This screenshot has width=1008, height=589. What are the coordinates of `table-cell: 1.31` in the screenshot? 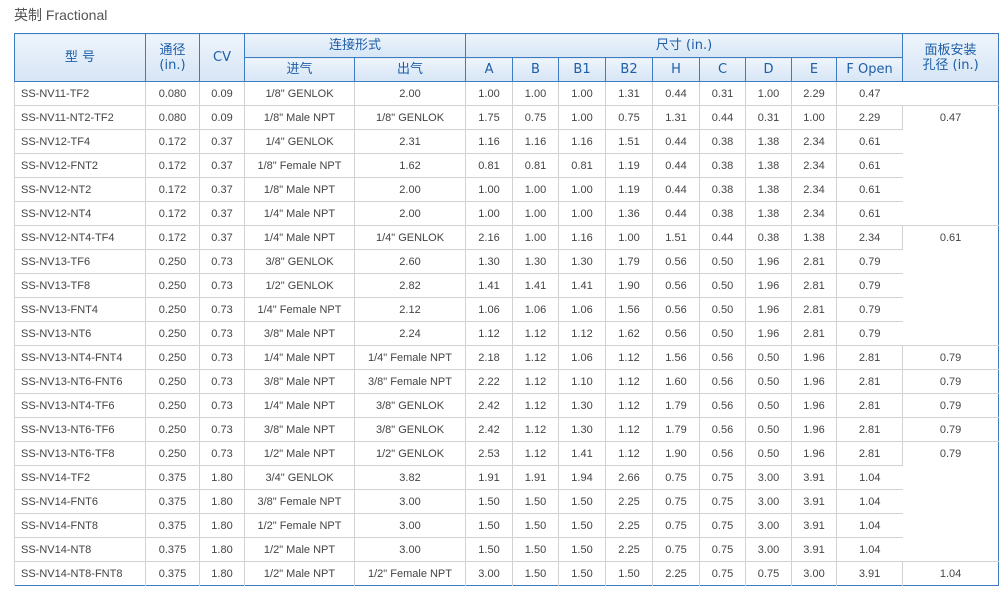 It's located at (676, 117).